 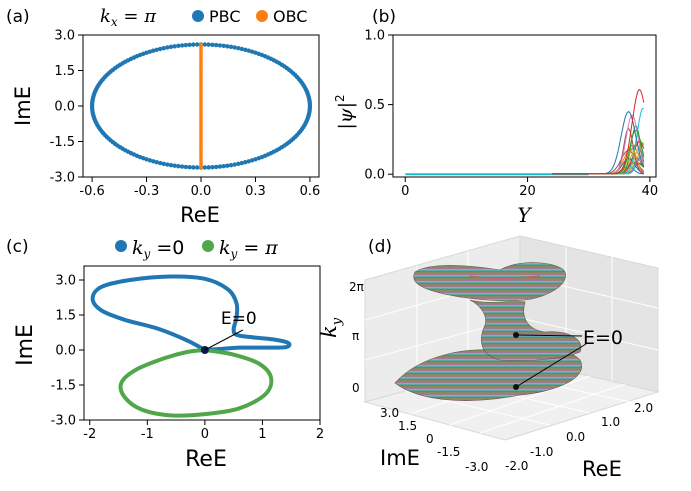 What do you see at coordinates (67, 351) in the screenshot?
I see `panel-c-y-ticks: -3.0 -1.5 0.0 1.5 3.0` at bounding box center [67, 351].